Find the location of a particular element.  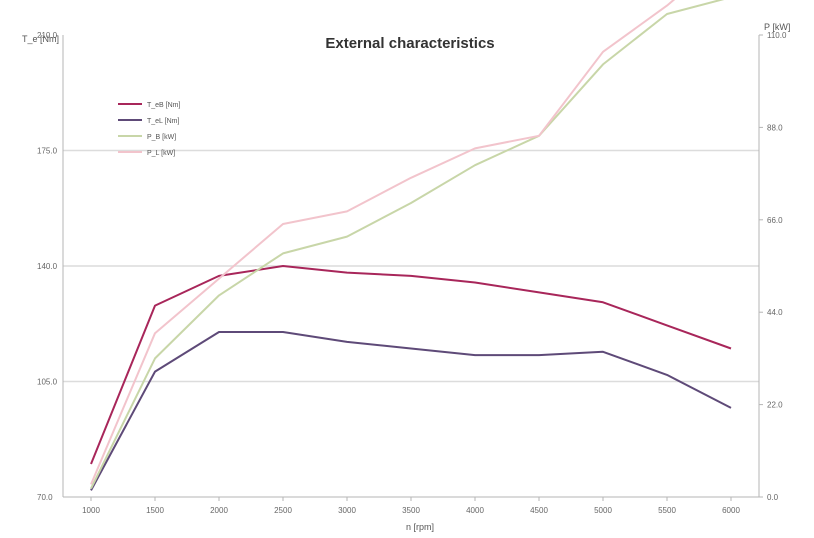

y-axis-right-label: P [kW] is located at coordinates (777, 27).